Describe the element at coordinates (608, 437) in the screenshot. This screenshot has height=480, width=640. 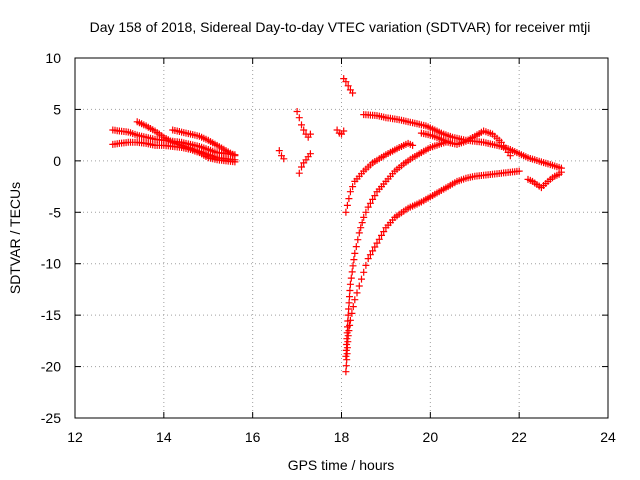
I see `x-tick-label: 24` at that location.